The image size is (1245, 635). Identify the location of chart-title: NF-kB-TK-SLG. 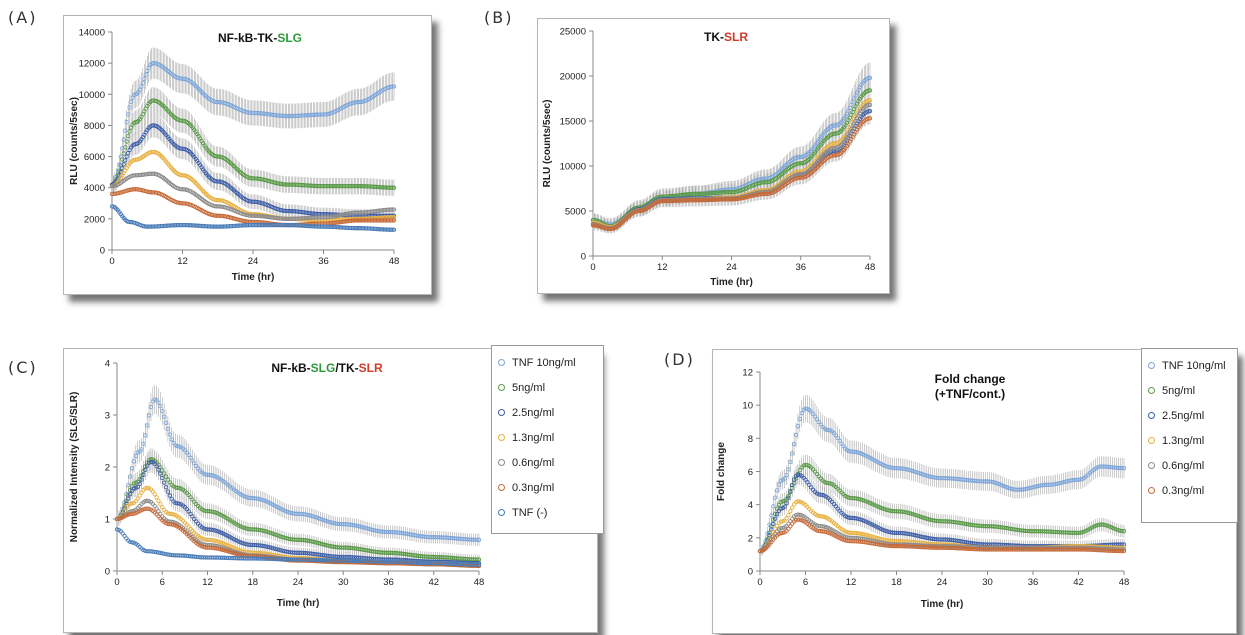
(260, 38).